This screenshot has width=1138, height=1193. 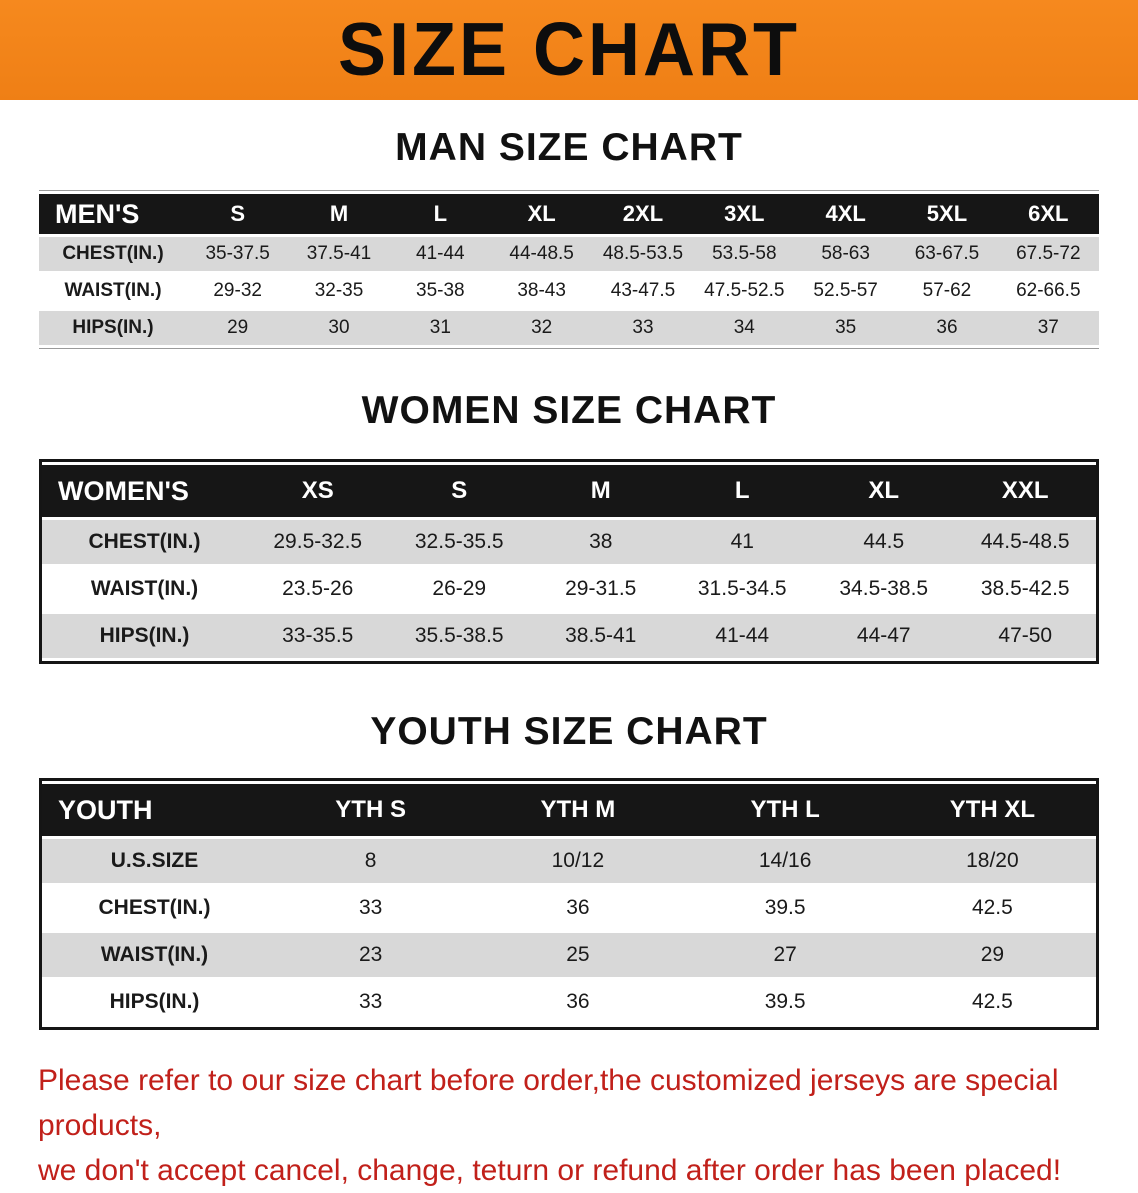 I want to click on size-column-header: 2XL, so click(x=643, y=214).